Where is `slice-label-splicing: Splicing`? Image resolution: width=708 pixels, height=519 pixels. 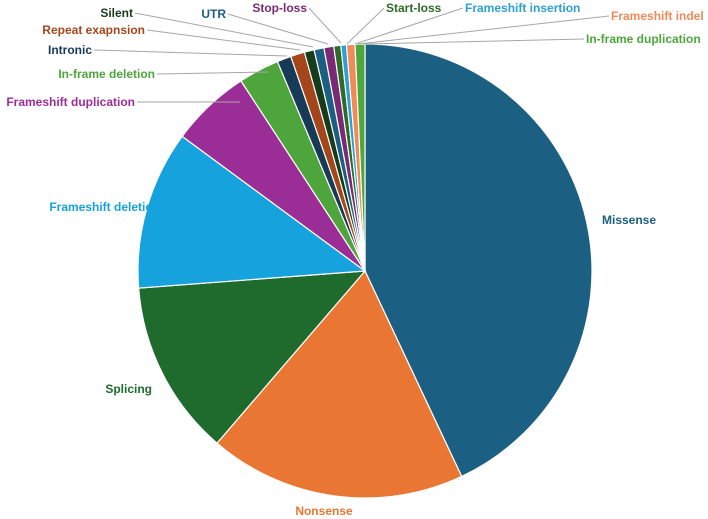 slice-label-splicing: Splicing is located at coordinates (128, 389).